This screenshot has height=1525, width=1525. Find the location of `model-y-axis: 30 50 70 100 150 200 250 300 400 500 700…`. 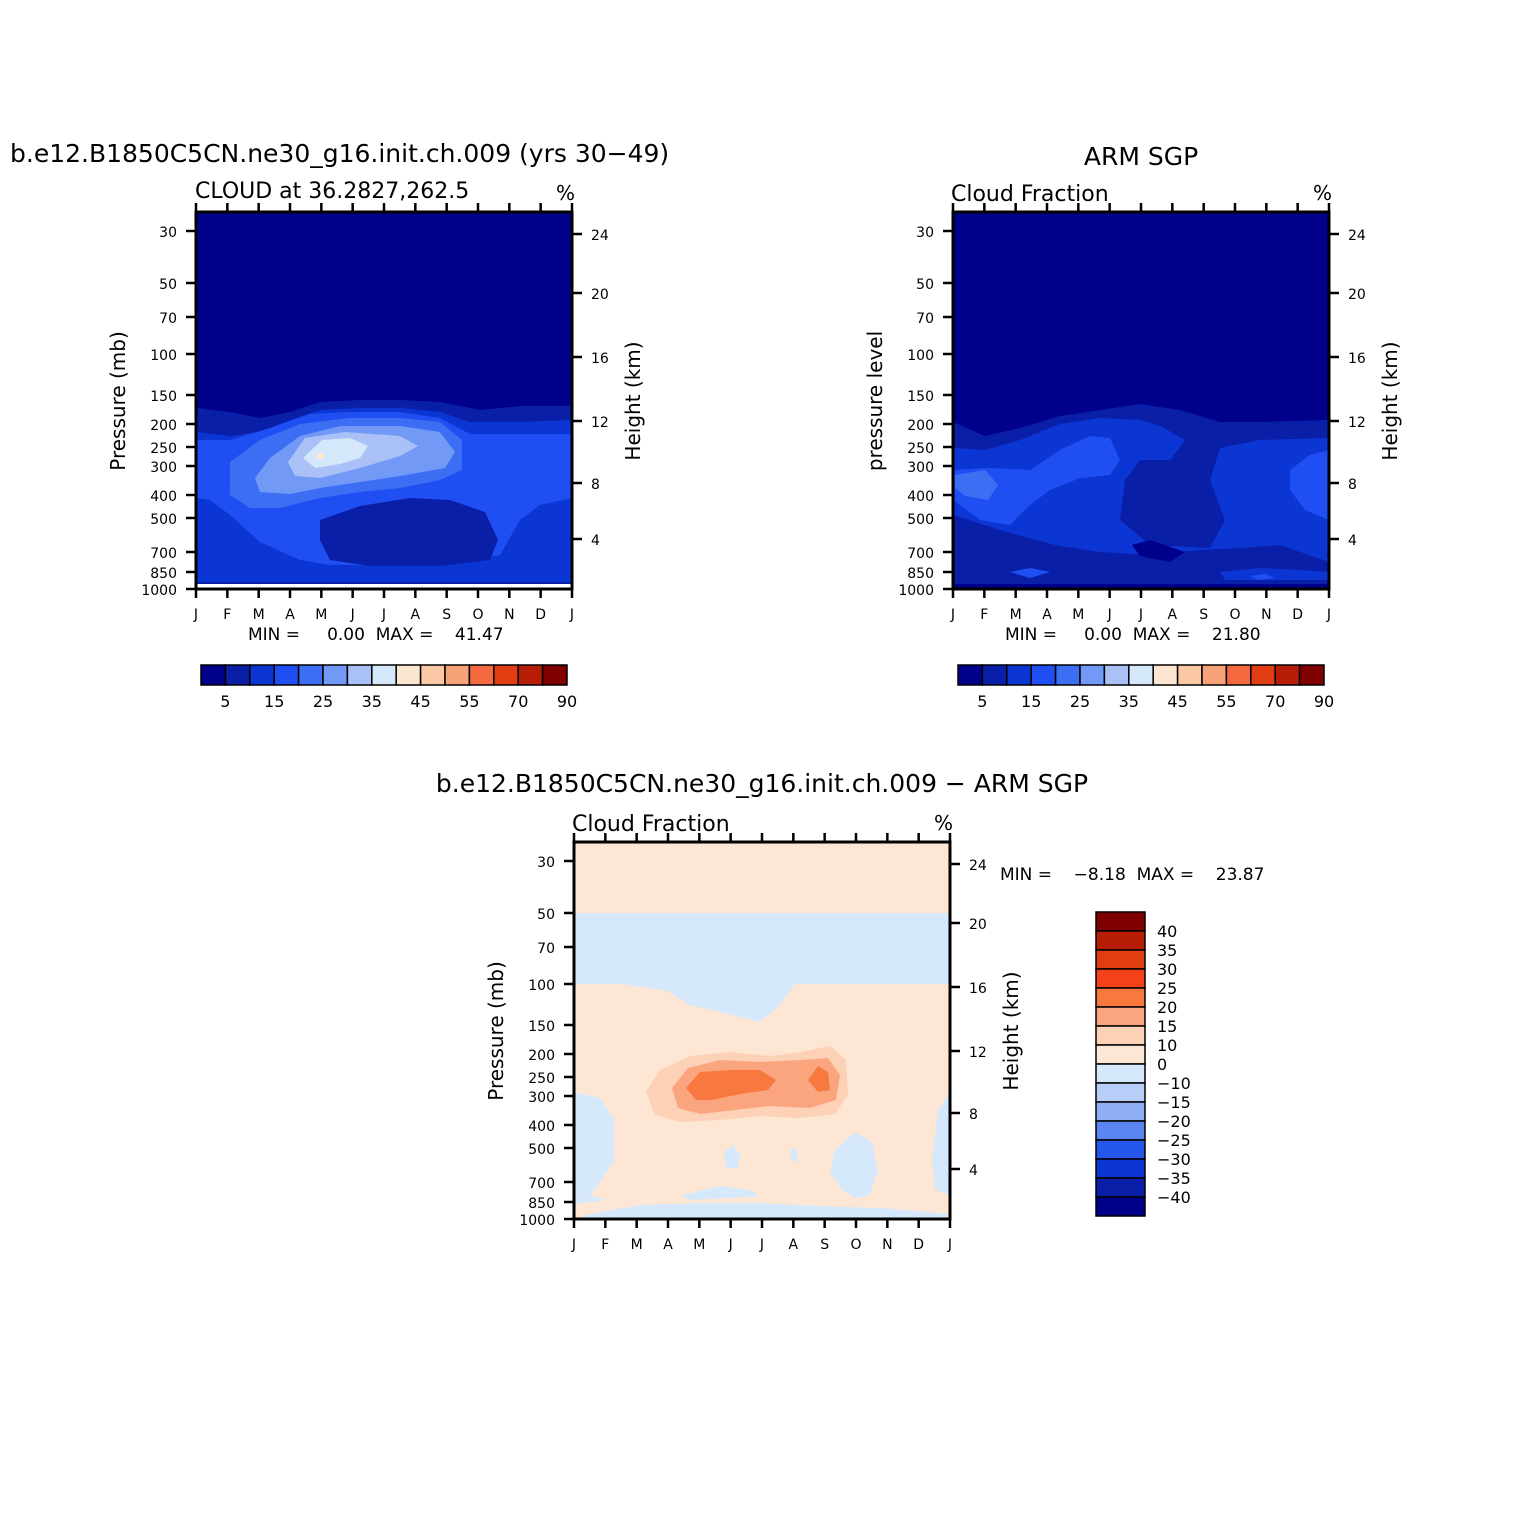

model-y-axis: 30 50 70 100 150 200 250 300 400 500 700… is located at coordinates (159, 412).